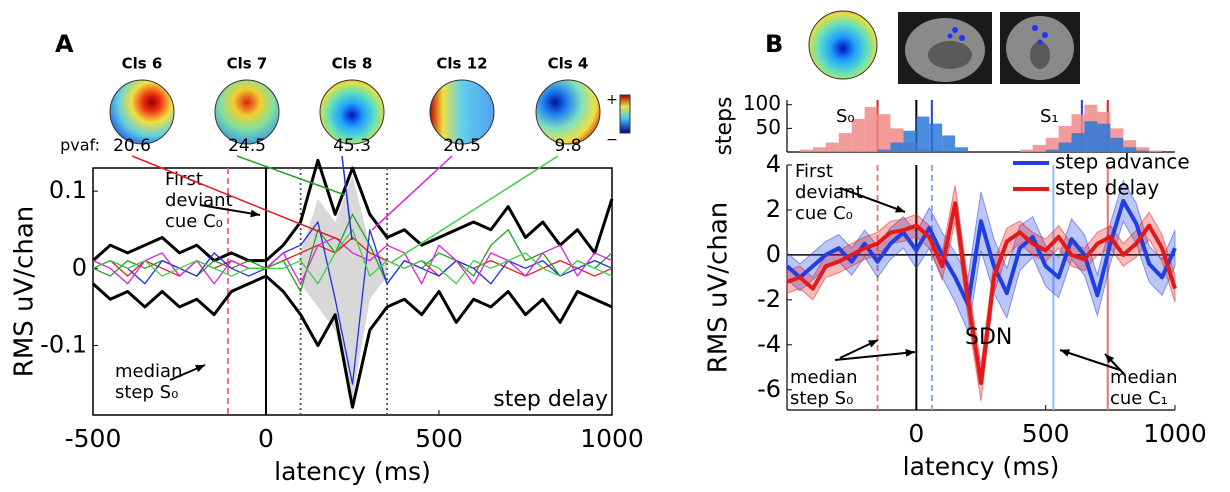 The width and height of the screenshot is (1230, 492). What do you see at coordinates (612, 140) in the screenshot?
I see `colorbar-label: −` at bounding box center [612, 140].